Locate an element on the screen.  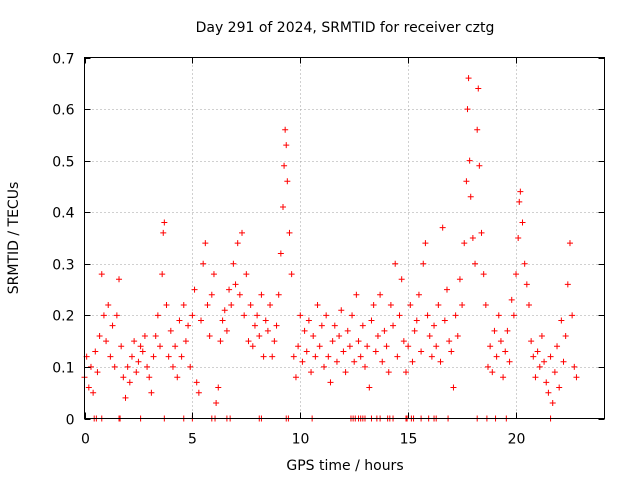
y-tick-label: 0.5 is located at coordinates (63, 163).